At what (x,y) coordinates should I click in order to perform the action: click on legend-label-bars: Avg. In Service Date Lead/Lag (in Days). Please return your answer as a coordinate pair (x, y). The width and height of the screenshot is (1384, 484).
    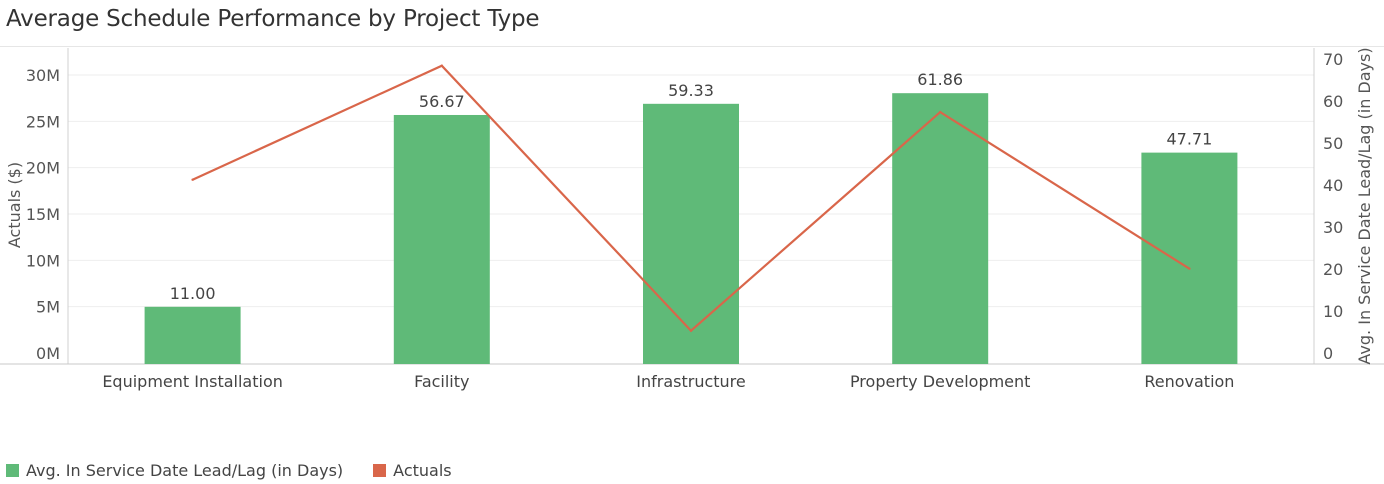
    Looking at the image, I should click on (185, 470).